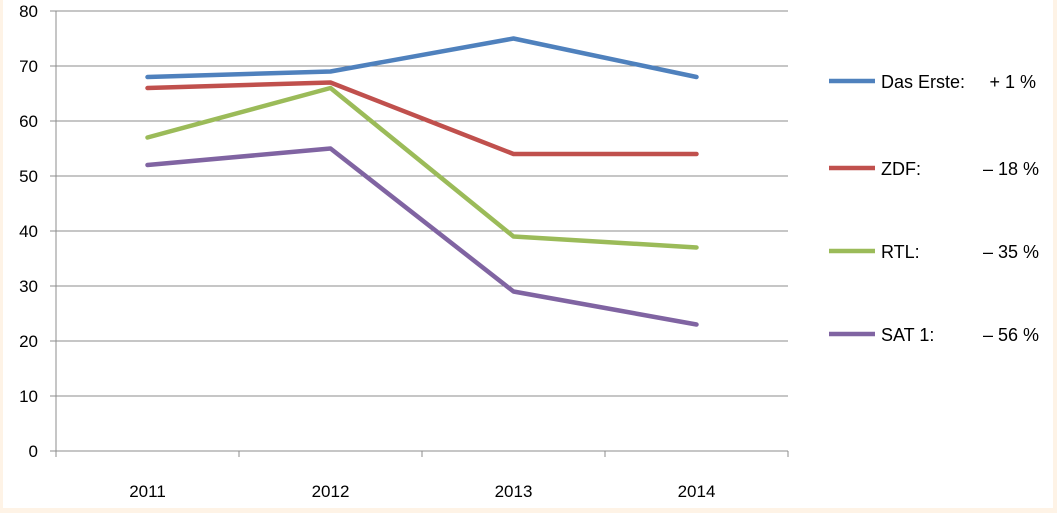 The height and width of the screenshot is (513, 1057). I want to click on y-tick-label: 30, so click(28, 286).